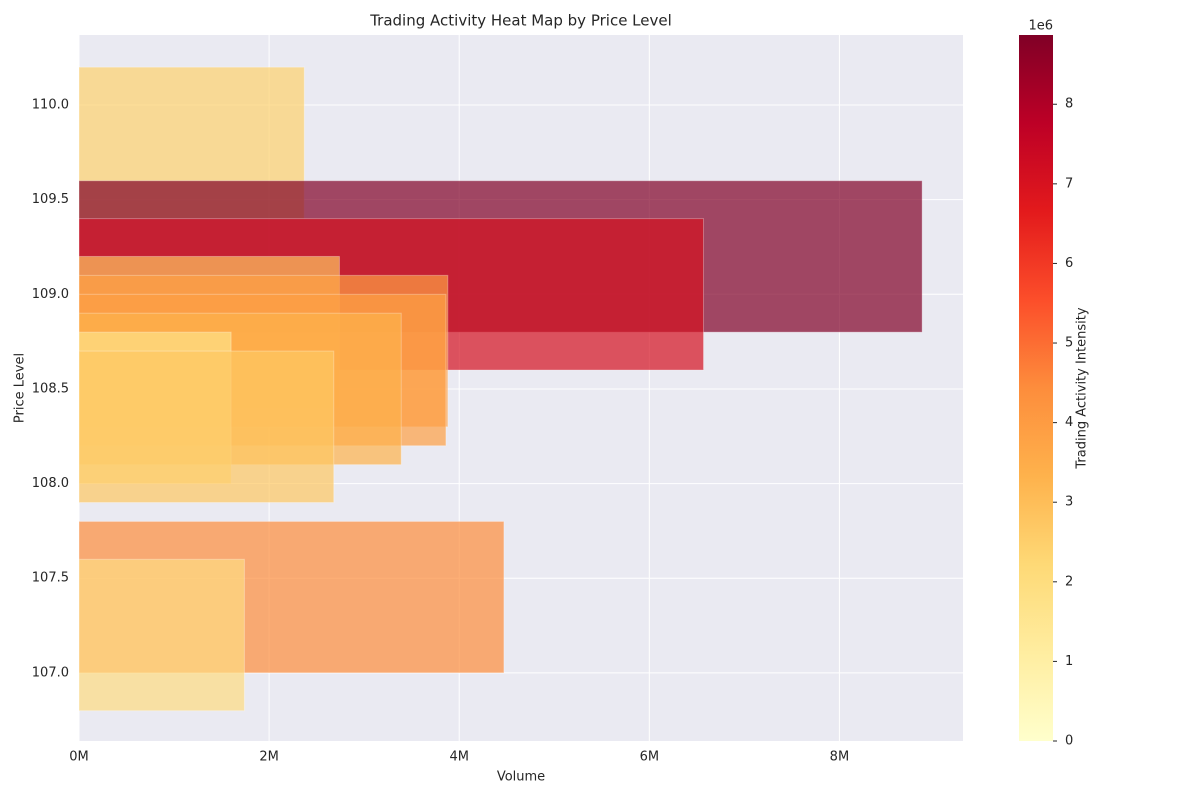  I want to click on x-axis-label: Volume, so click(521, 777).